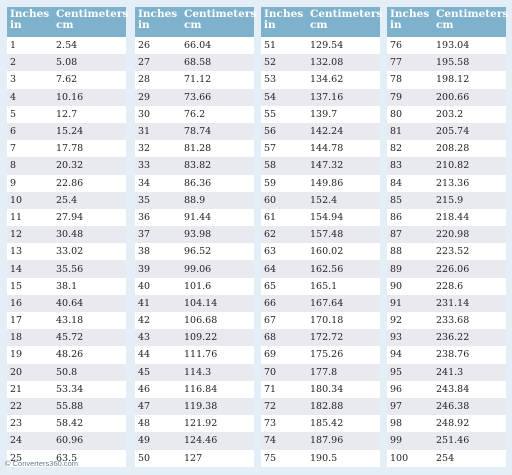 The width and height of the screenshot is (512, 475). Describe the element at coordinates (217, 235) in the screenshot. I see `centimeters-cell: 93.98` at that location.